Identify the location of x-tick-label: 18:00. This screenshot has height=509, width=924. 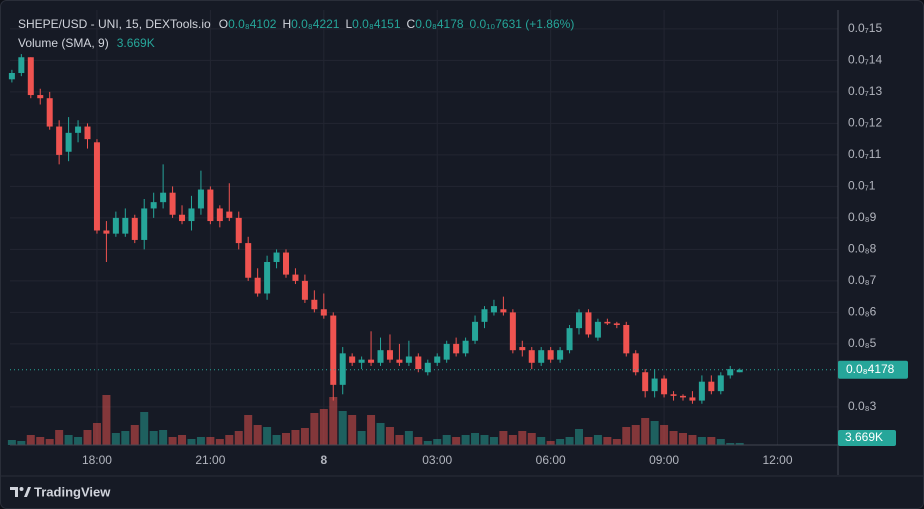
(97, 460).